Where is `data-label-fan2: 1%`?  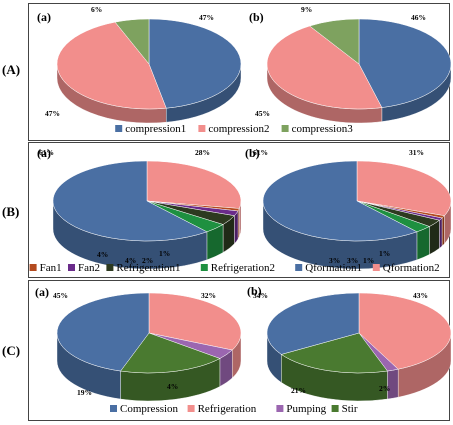 data-label-fan2: 1% is located at coordinates (368, 260).